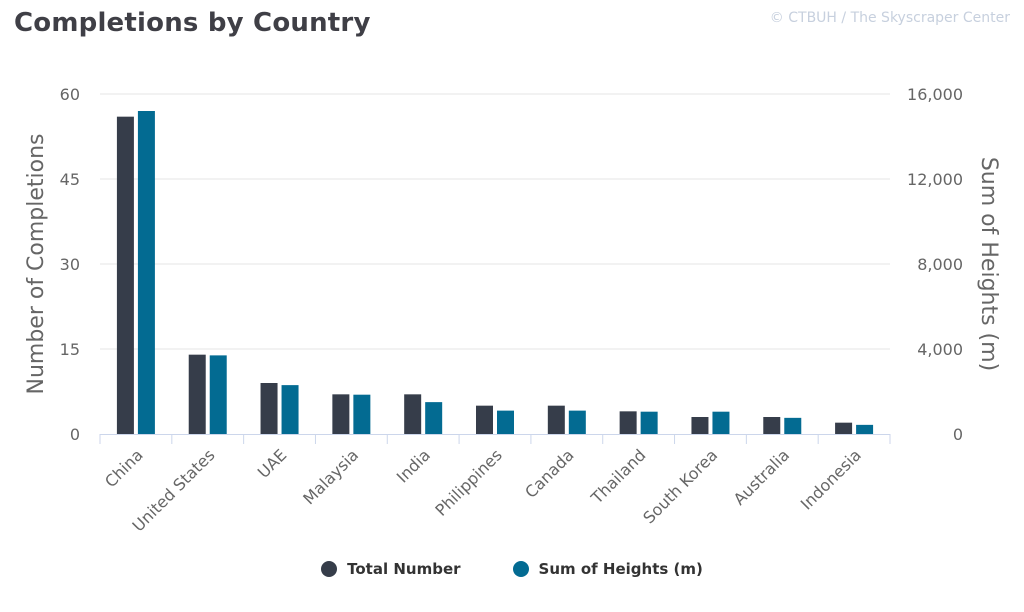 This screenshot has width=1024, height=612. Describe the element at coordinates (577, 422) in the screenshot. I see `bar-sum-of-heights-canada` at that location.